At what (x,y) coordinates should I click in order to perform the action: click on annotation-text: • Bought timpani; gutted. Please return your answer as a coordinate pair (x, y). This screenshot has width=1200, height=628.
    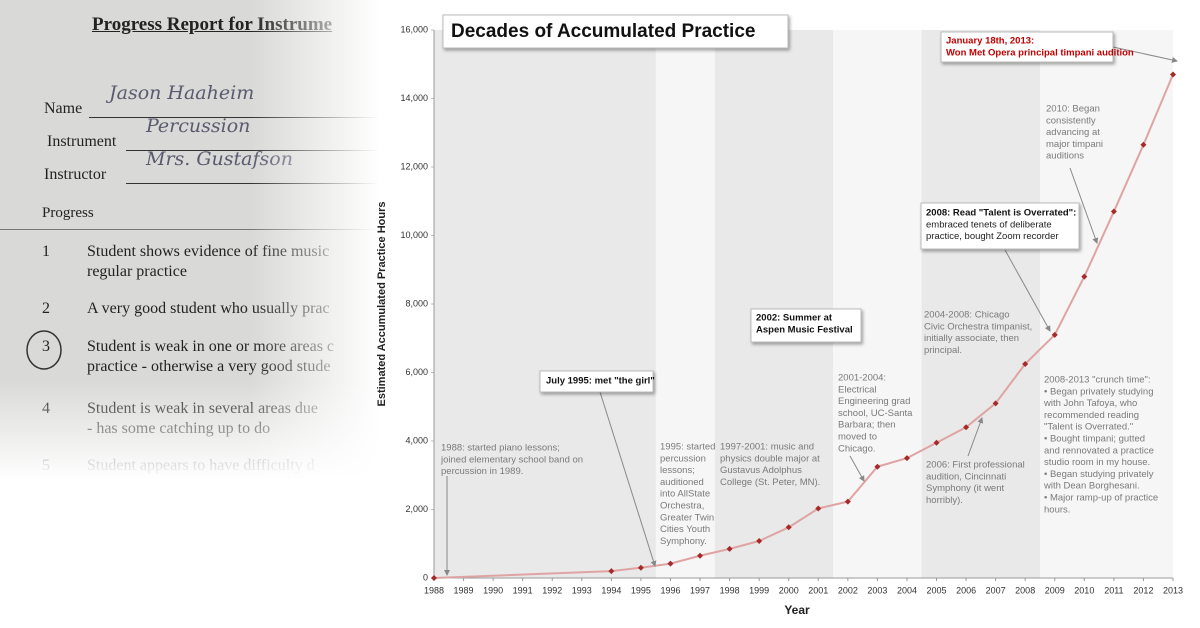
    Looking at the image, I should click on (1094, 439).